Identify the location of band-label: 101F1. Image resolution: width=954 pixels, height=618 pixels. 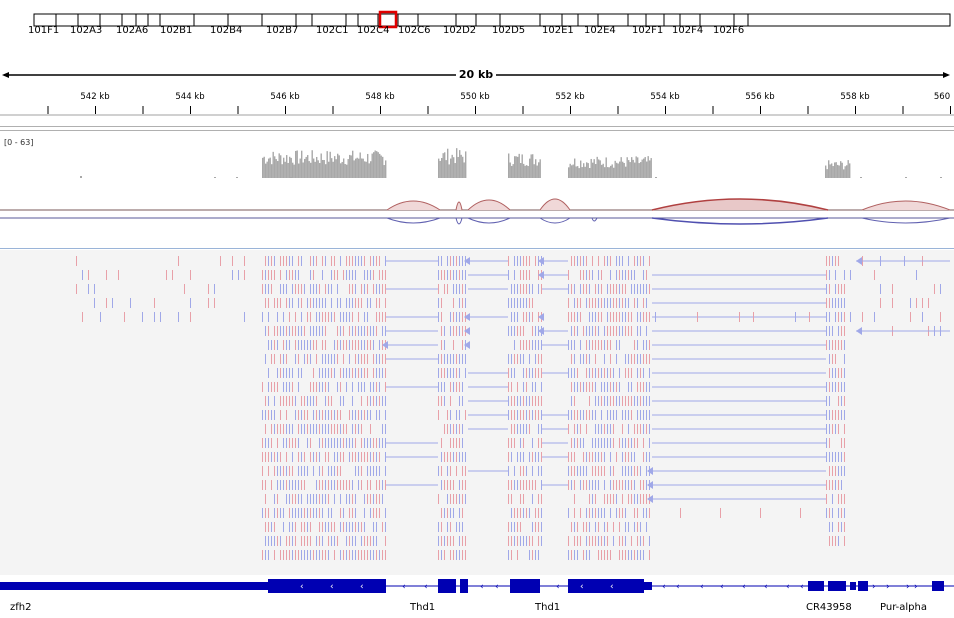
(44, 30).